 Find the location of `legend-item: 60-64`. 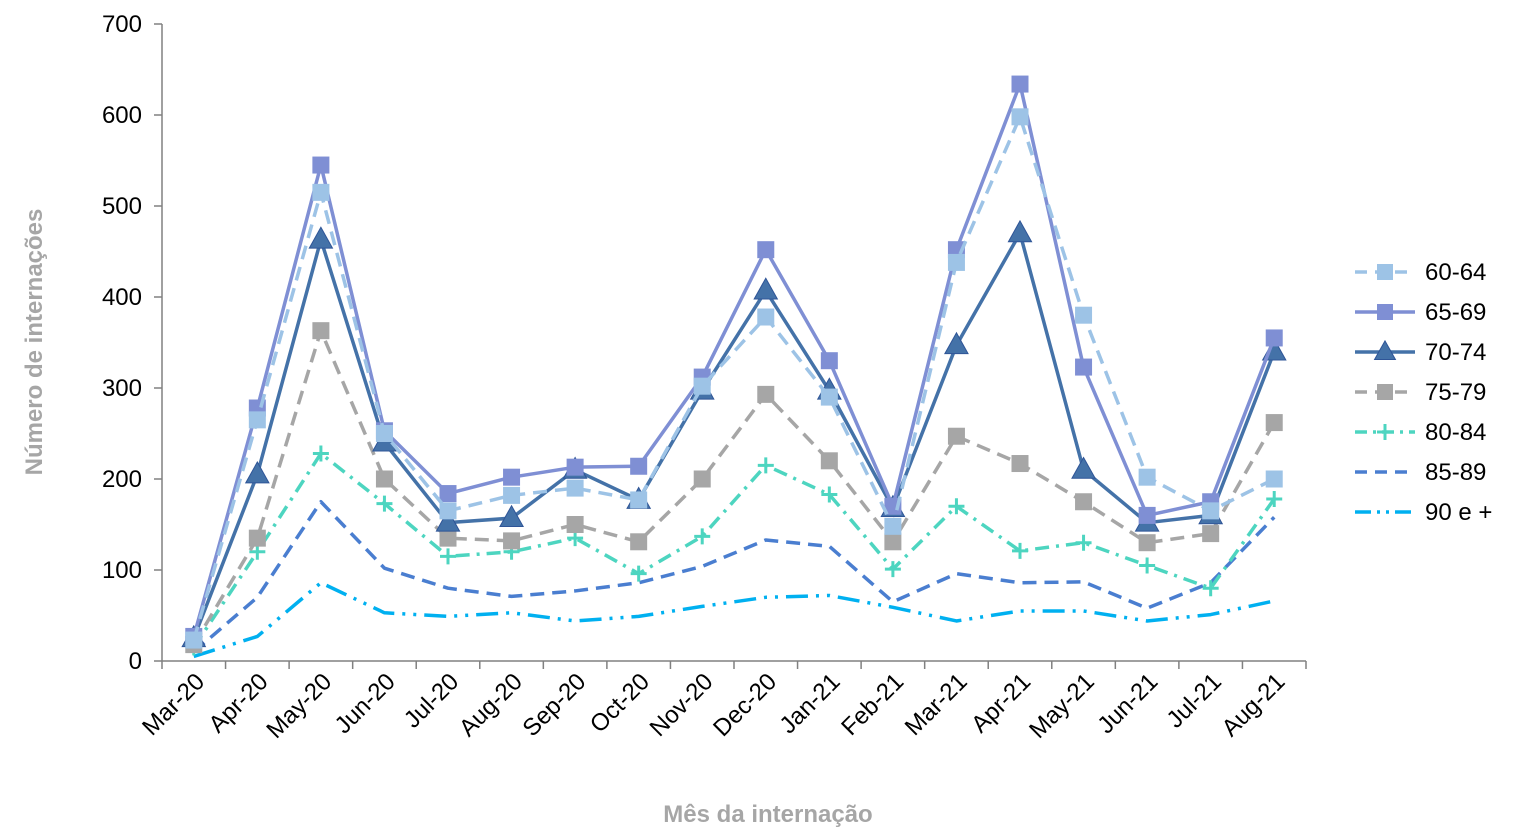

legend-item: 60-64 is located at coordinates (1420, 272).